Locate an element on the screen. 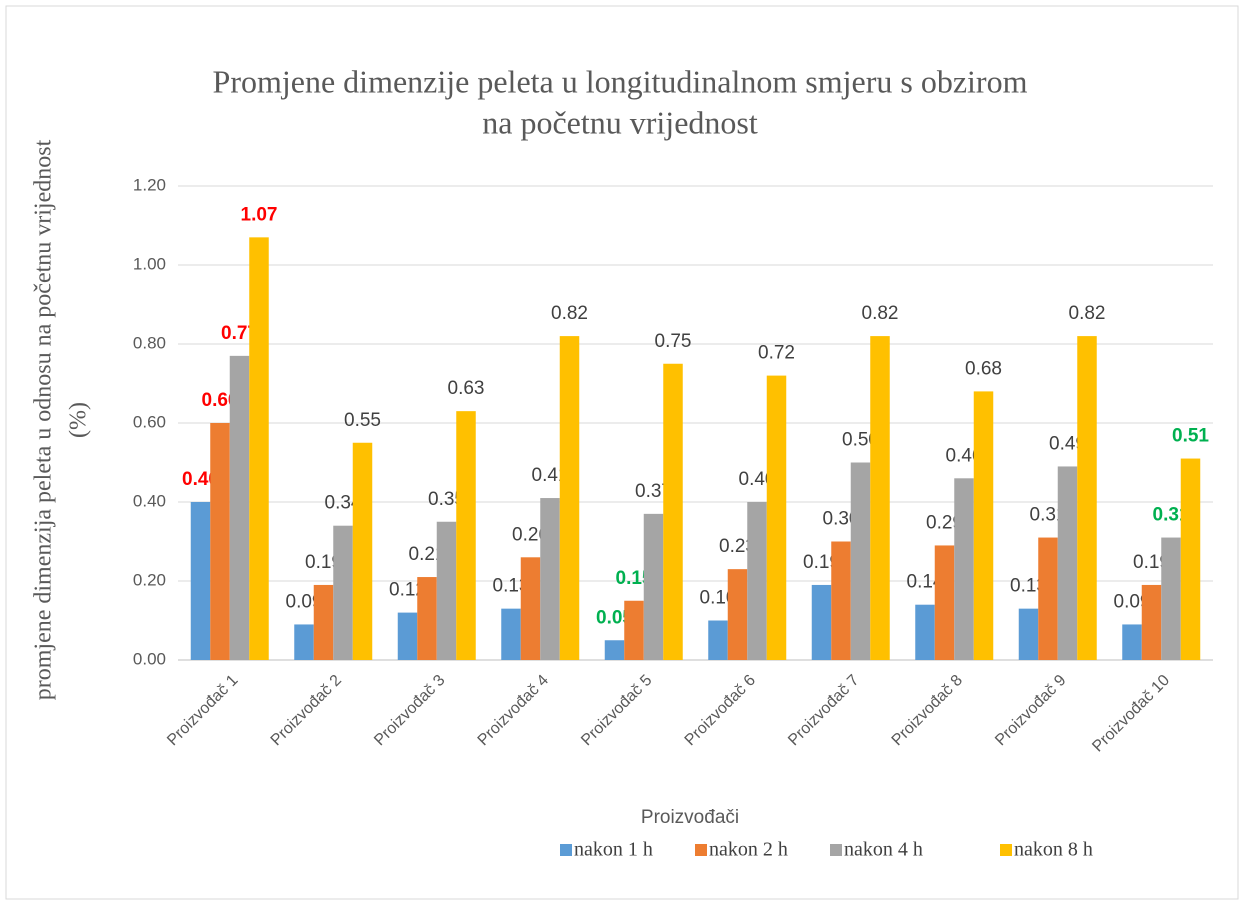 The image size is (1244, 905). data-label: 0.75 is located at coordinates (673, 341).